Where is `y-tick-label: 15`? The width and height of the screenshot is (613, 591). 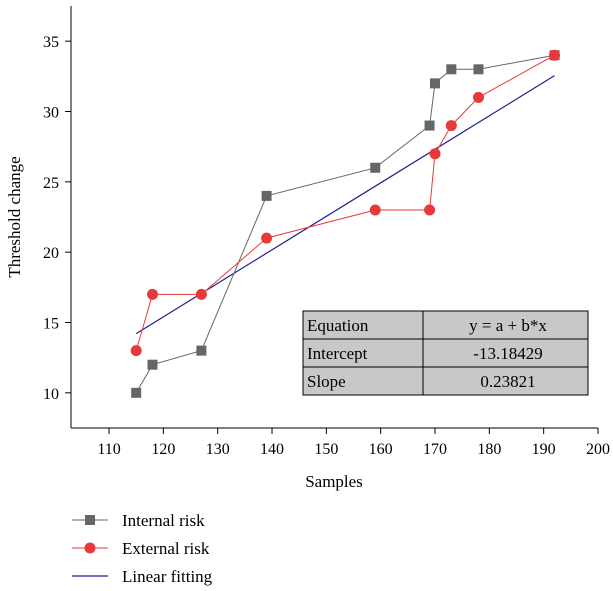 y-tick-label: 15 is located at coordinates (51, 324).